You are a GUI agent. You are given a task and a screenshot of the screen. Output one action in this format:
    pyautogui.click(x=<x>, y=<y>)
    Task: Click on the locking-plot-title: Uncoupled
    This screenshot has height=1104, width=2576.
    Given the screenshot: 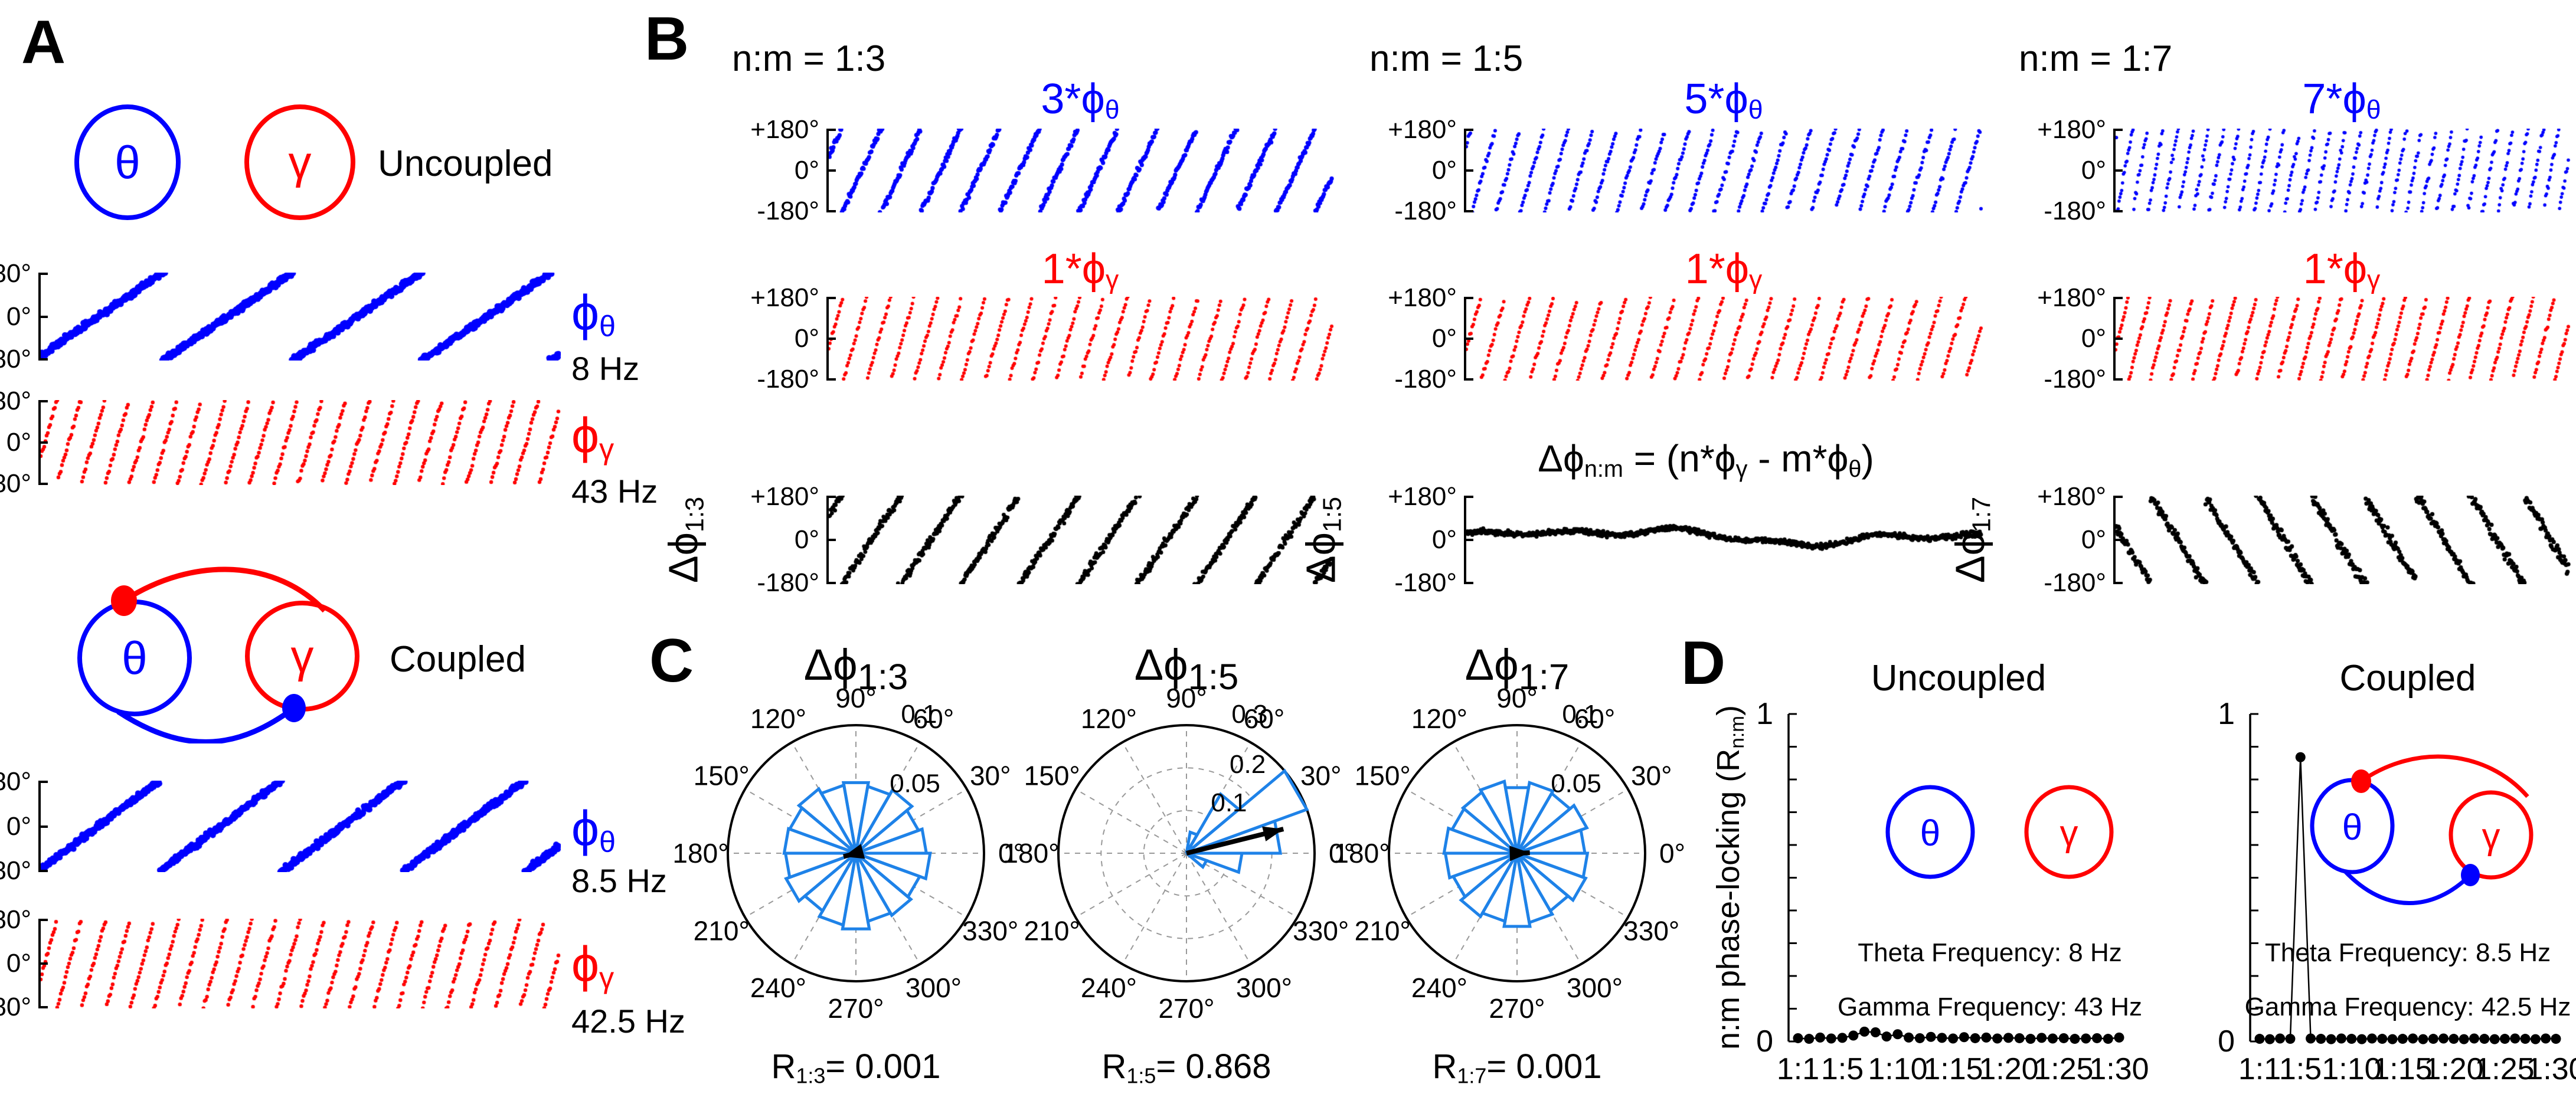 What is the action you would take?
    pyautogui.click(x=1959, y=678)
    